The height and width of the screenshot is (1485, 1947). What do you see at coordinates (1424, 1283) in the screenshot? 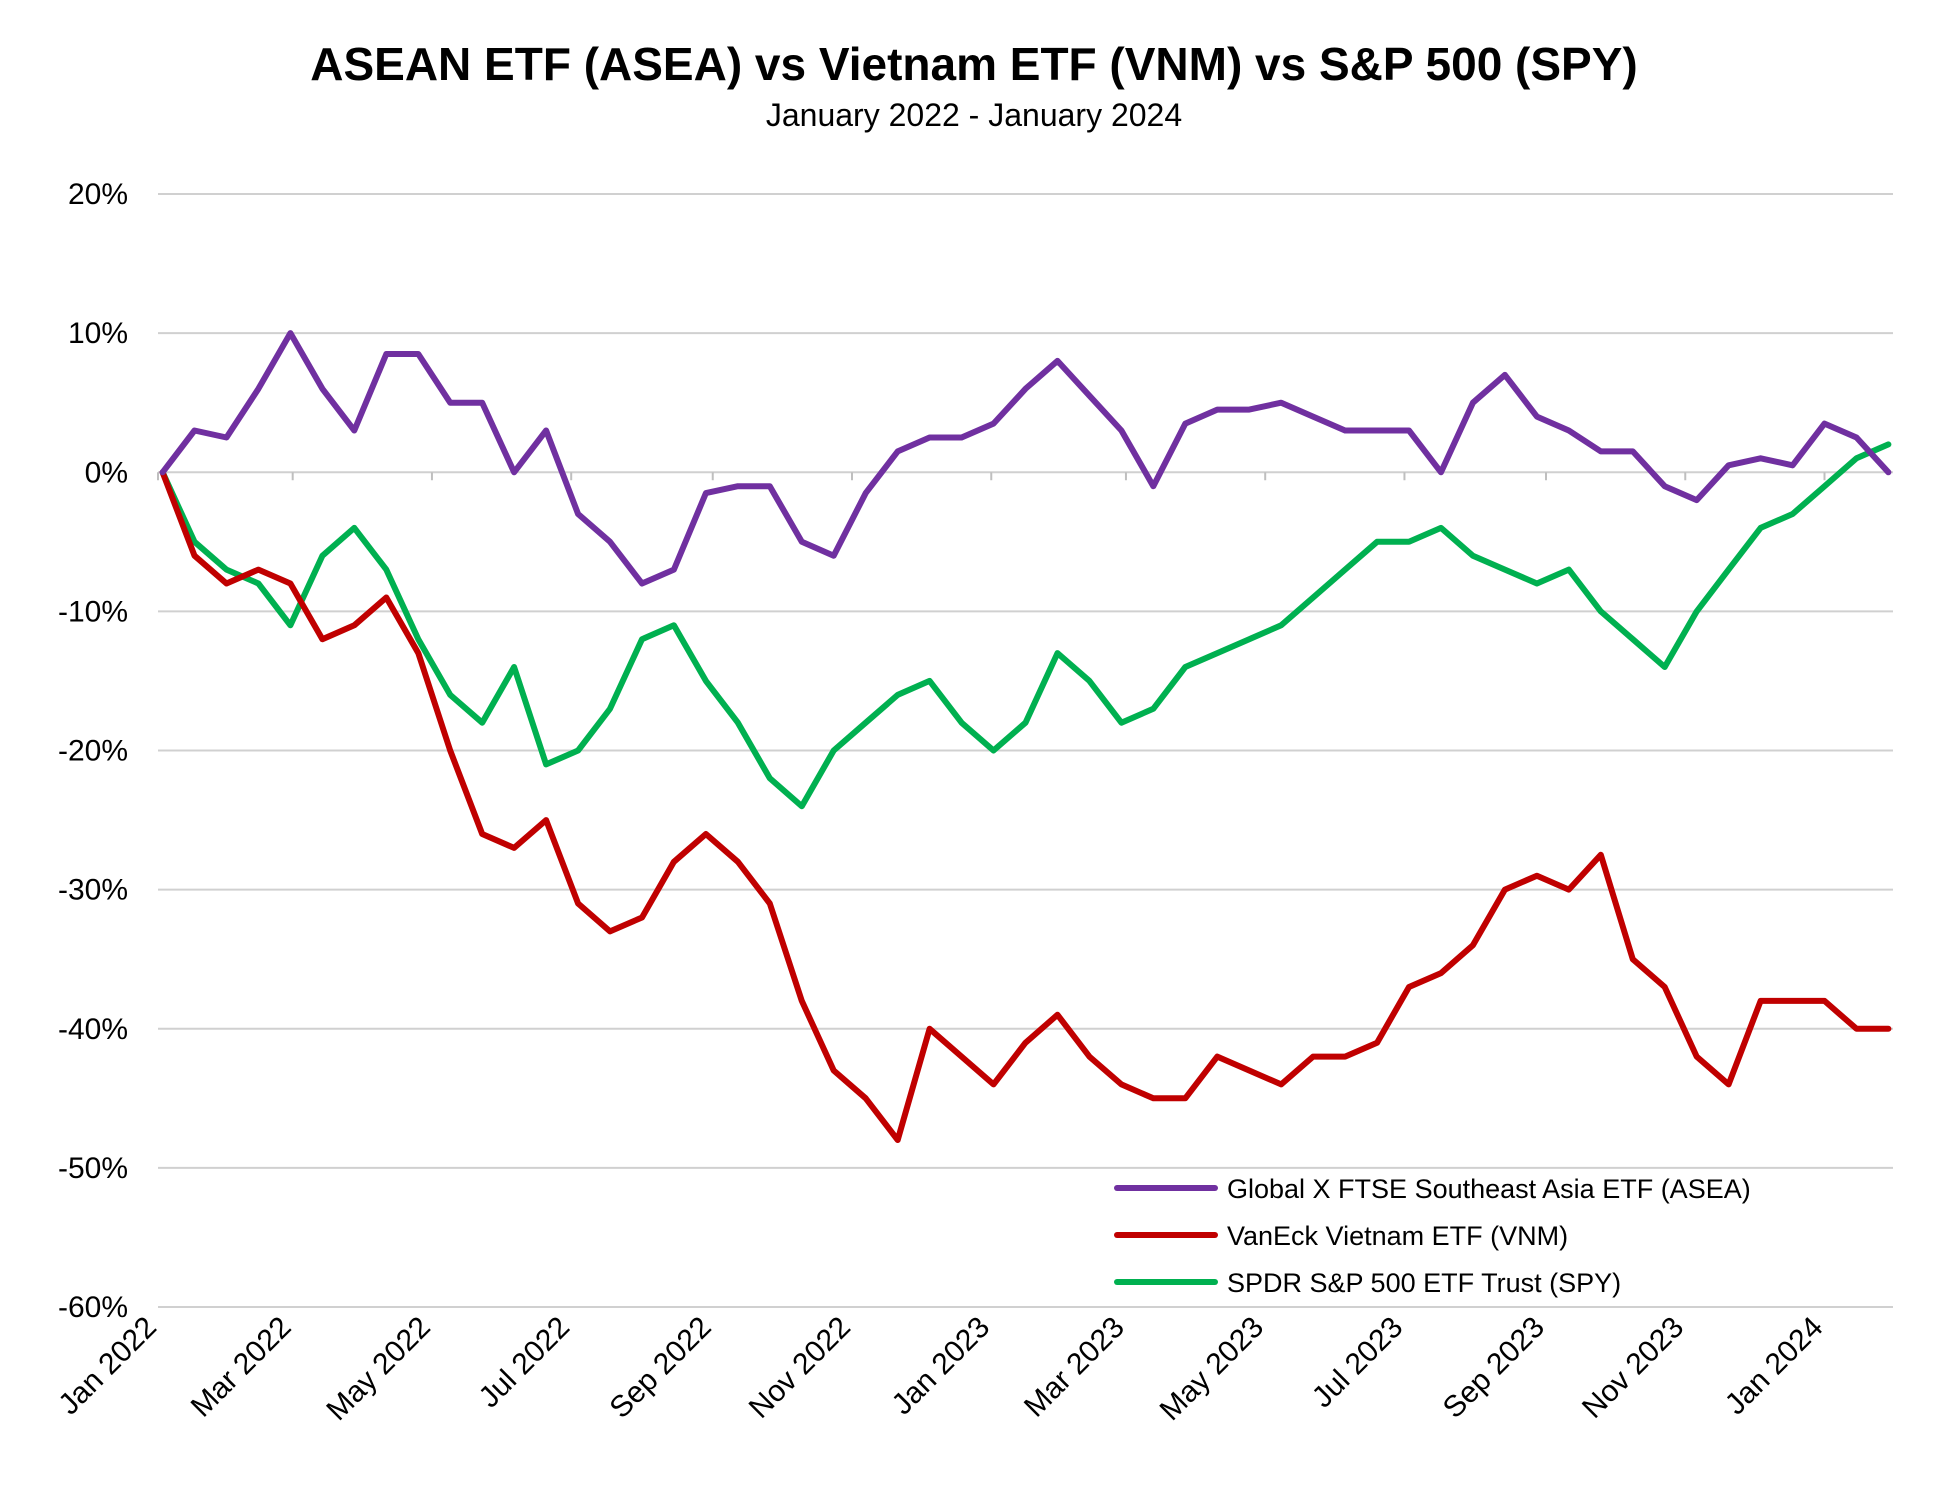
I see `legend-label: SPDR S&P 500 ETF Trust (SPY)` at bounding box center [1424, 1283].